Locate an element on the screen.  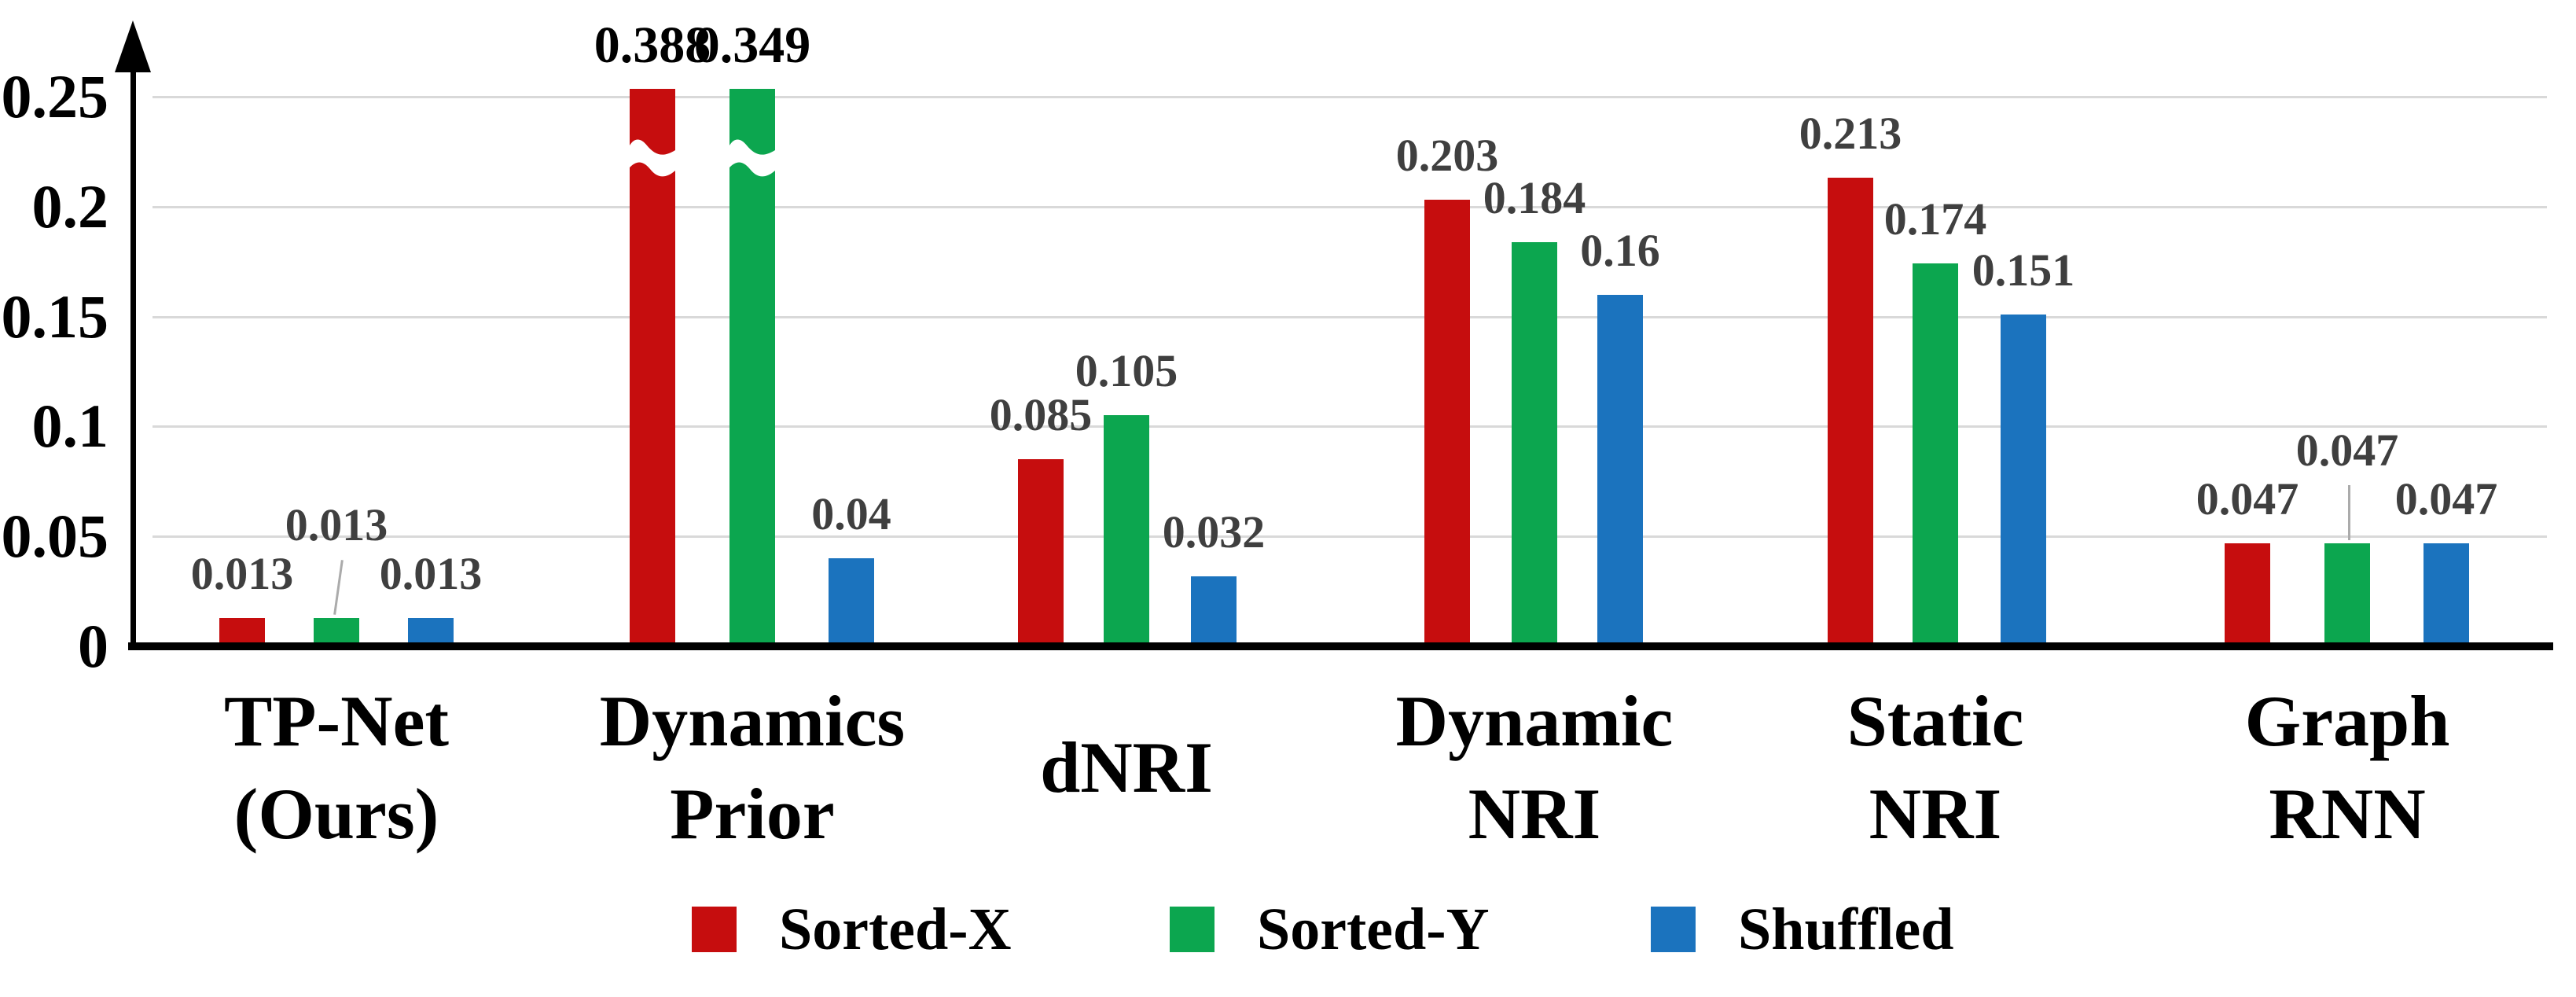
y-tick-label: 0 is located at coordinates (93, 646).